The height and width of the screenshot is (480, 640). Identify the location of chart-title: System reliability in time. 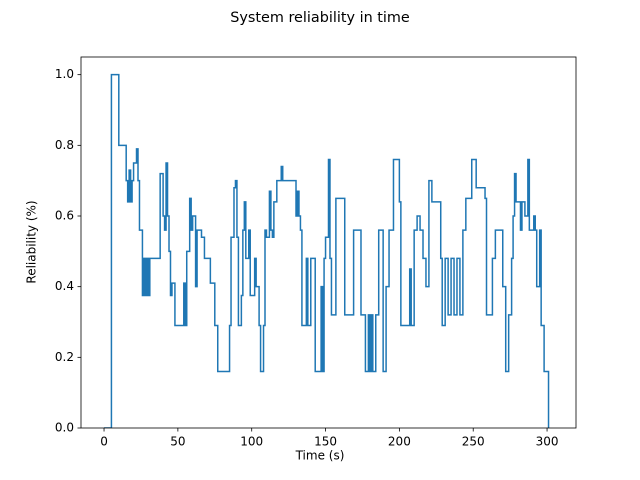
(320, 18).